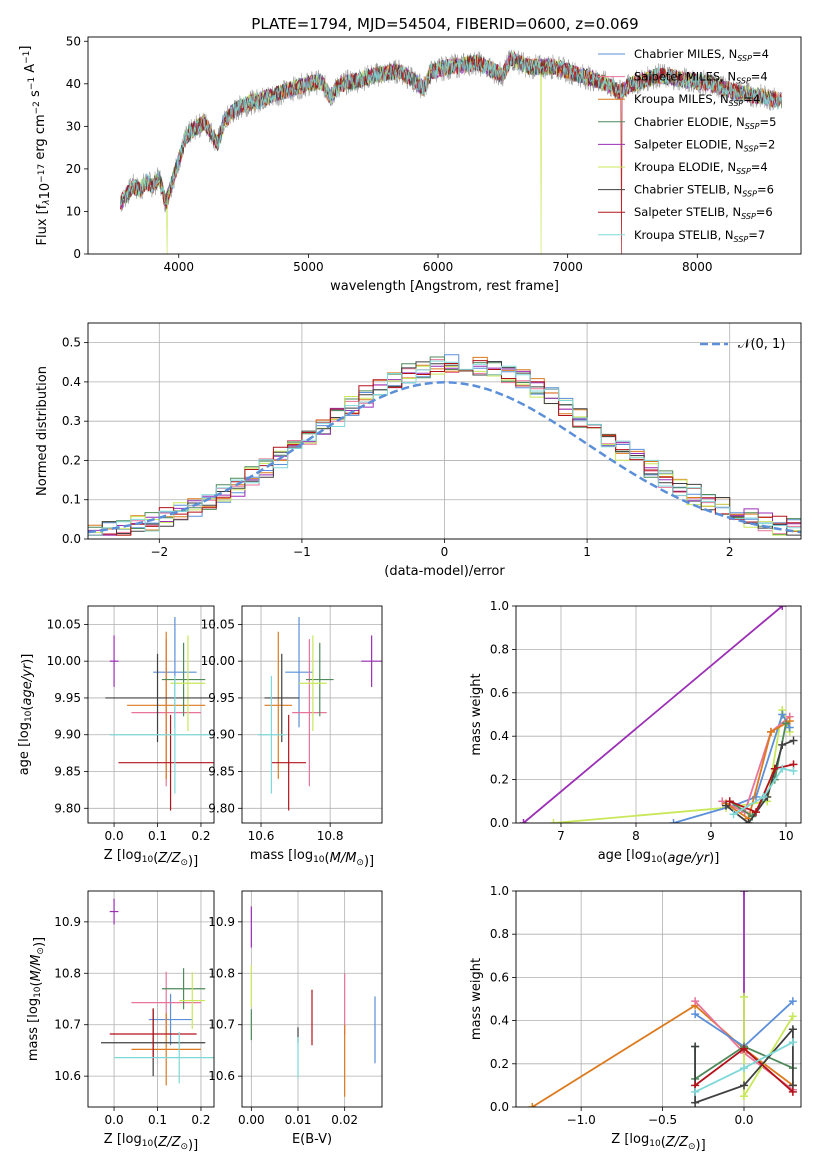 The image size is (819, 1170). Describe the element at coordinates (251, 1120) in the screenshot. I see `x-tick-label: 0.00` at that location.